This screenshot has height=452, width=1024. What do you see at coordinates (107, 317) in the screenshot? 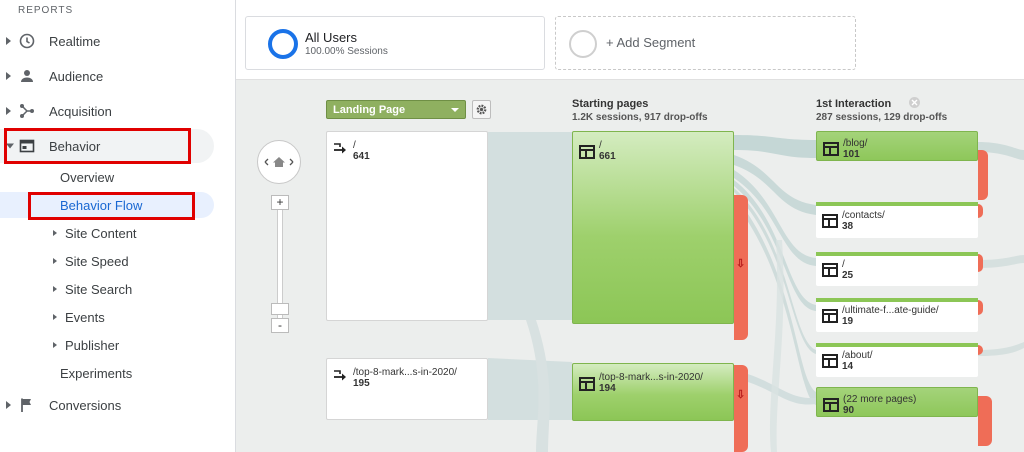
I see `sidebar-subitem-events: Events` at bounding box center [107, 317].